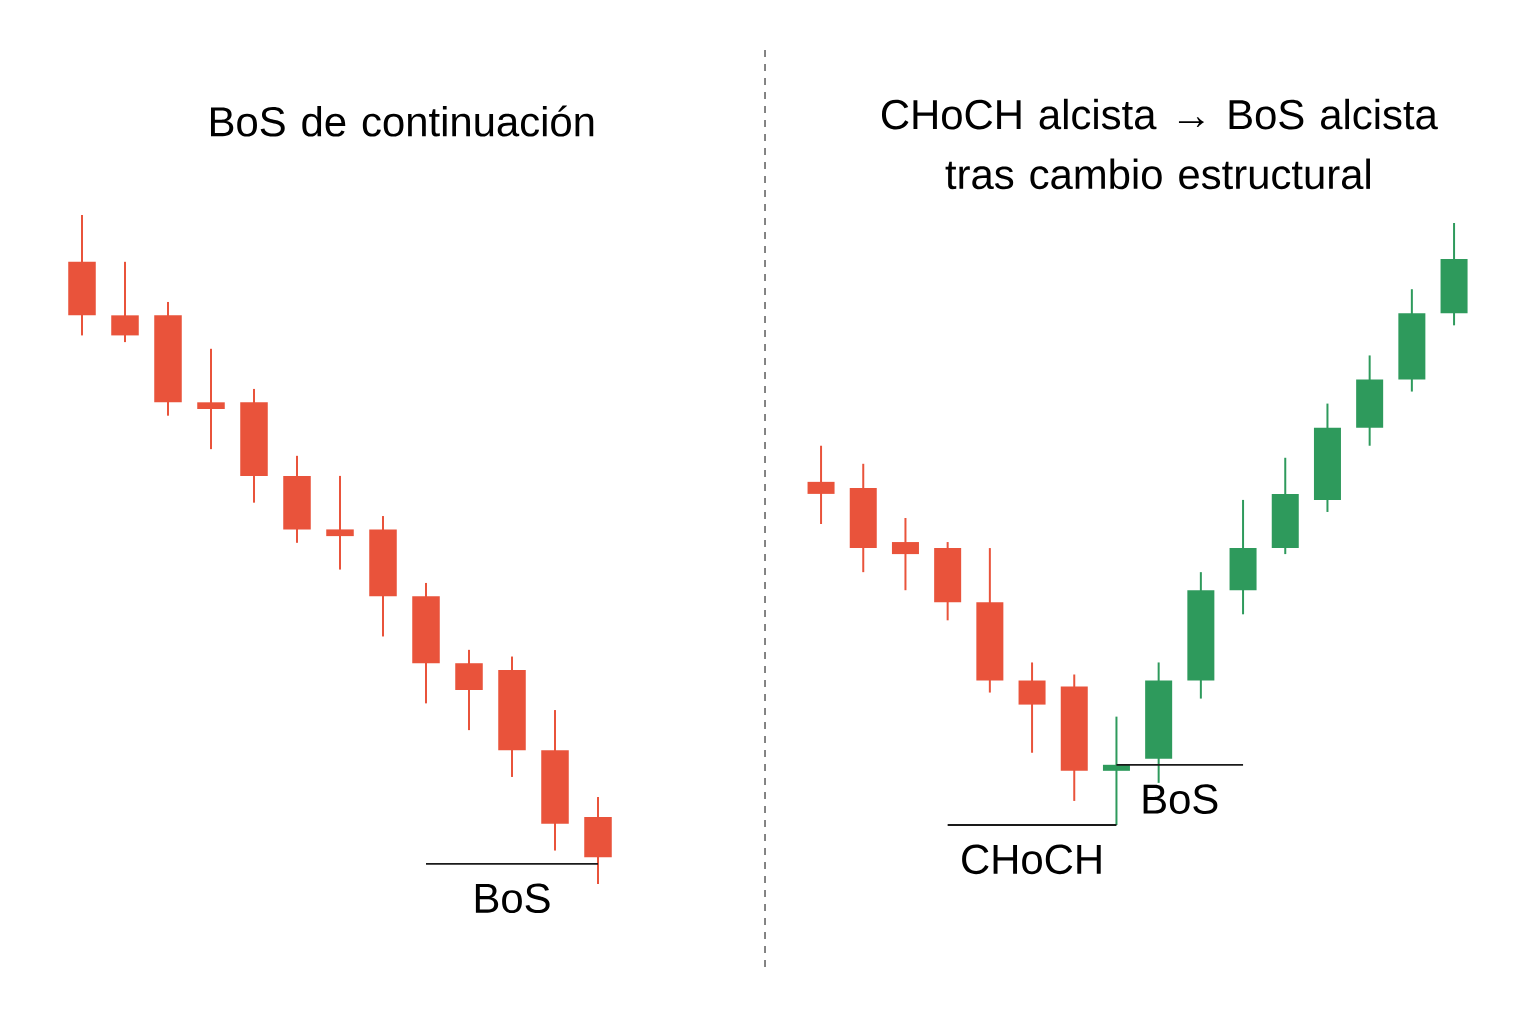  Describe the element at coordinates (1031, 859) in the screenshot. I see `text: CHoCH` at that location.